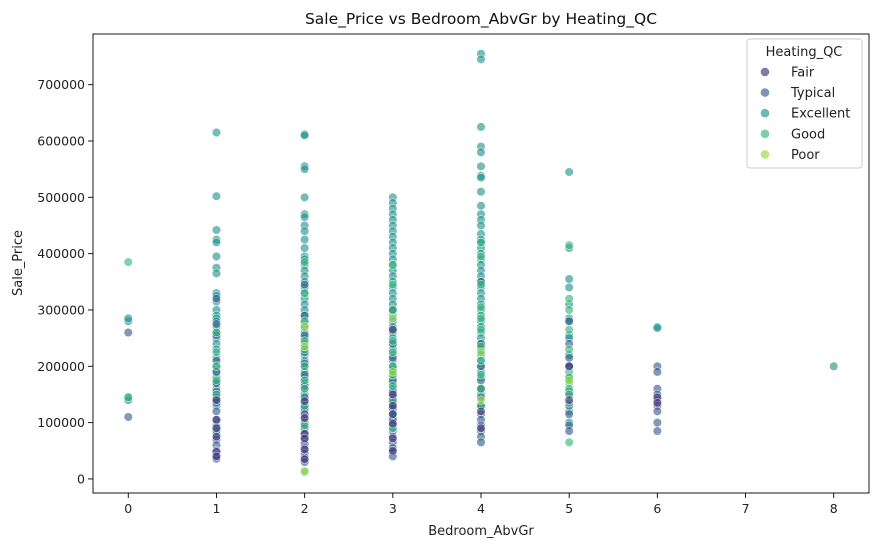 This screenshot has height=547, width=877. What do you see at coordinates (393, 508) in the screenshot?
I see `x-tick-label: 3` at bounding box center [393, 508].